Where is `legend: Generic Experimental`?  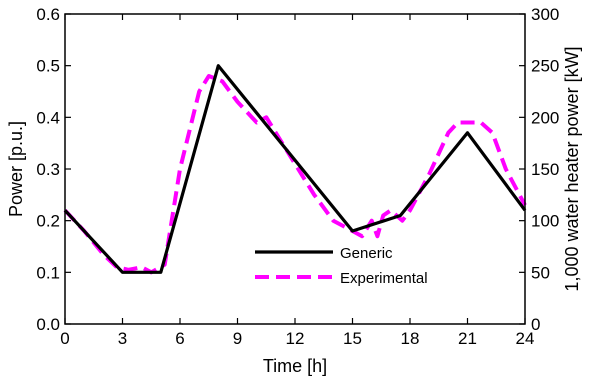 legend: Generic Experimental is located at coordinates (341, 266).